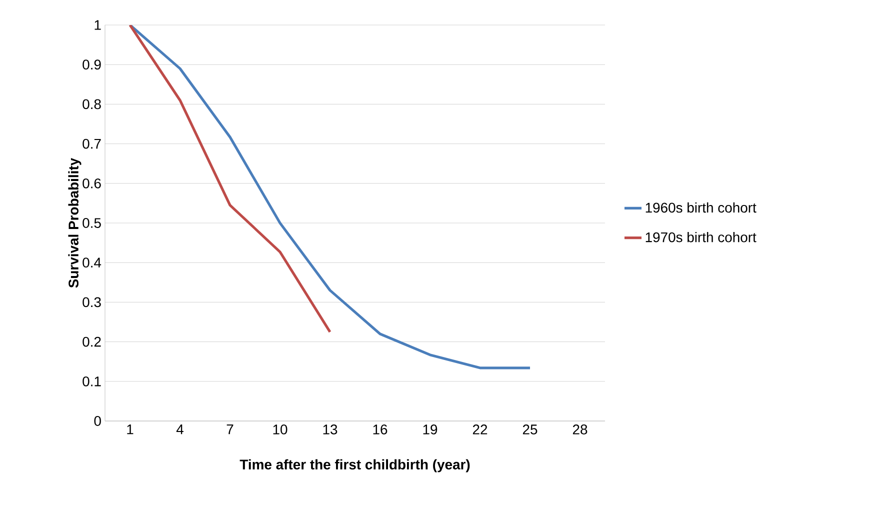 The height and width of the screenshot is (524, 881). What do you see at coordinates (130, 429) in the screenshot?
I see `x-tick-label: 1` at bounding box center [130, 429].